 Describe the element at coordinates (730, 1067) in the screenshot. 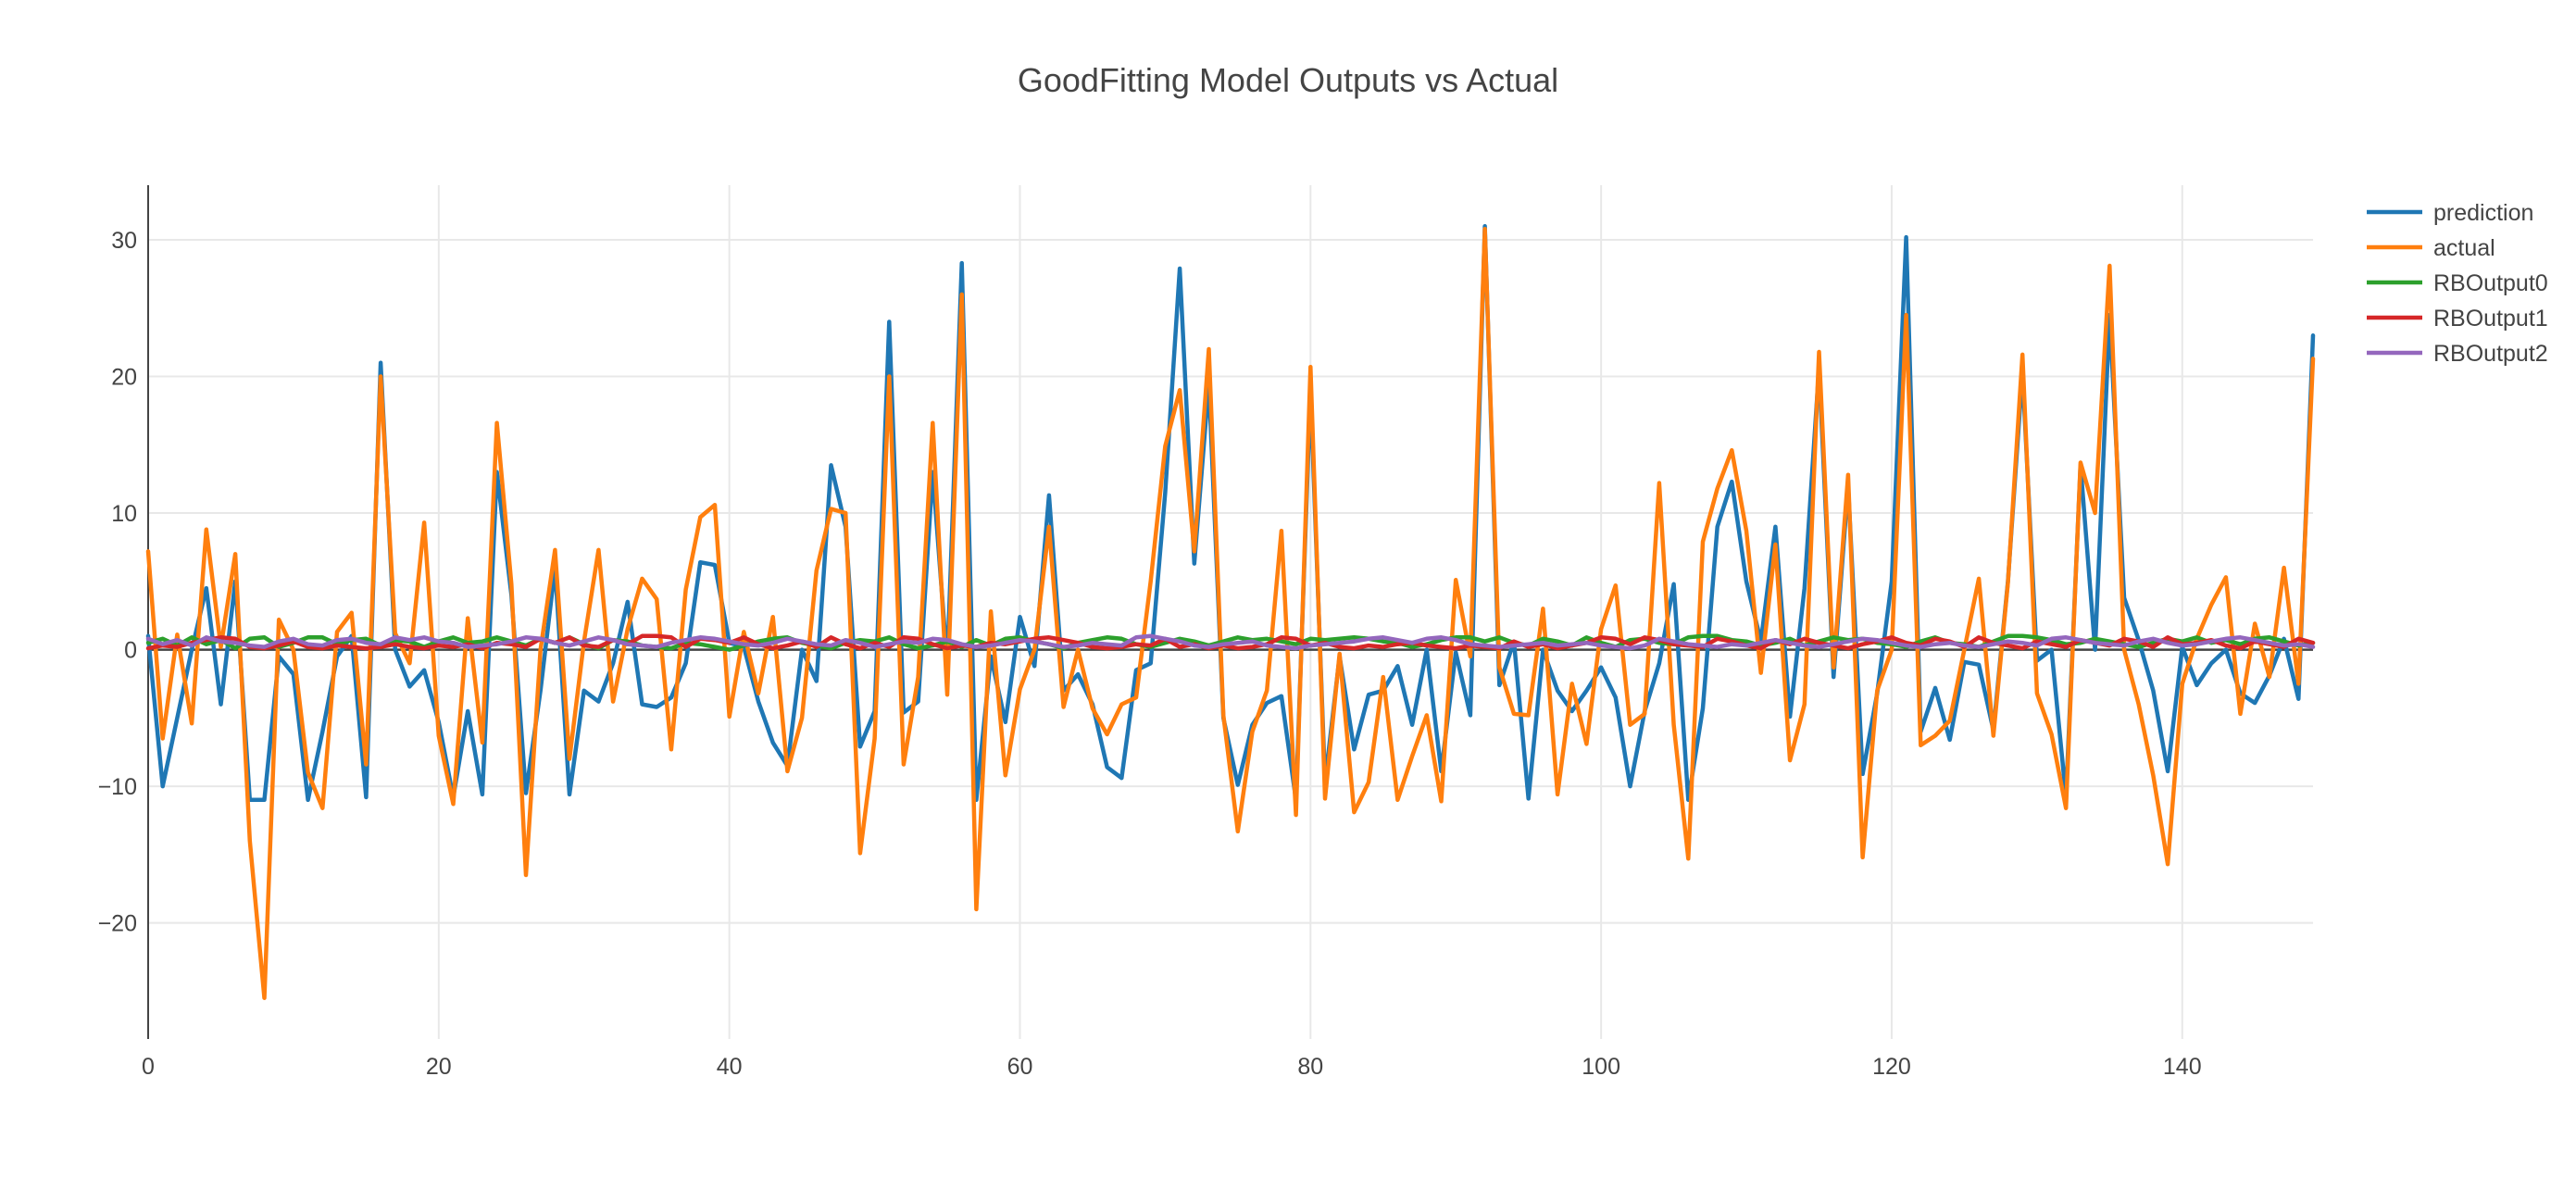

I see `x-tick-label: 40` at that location.